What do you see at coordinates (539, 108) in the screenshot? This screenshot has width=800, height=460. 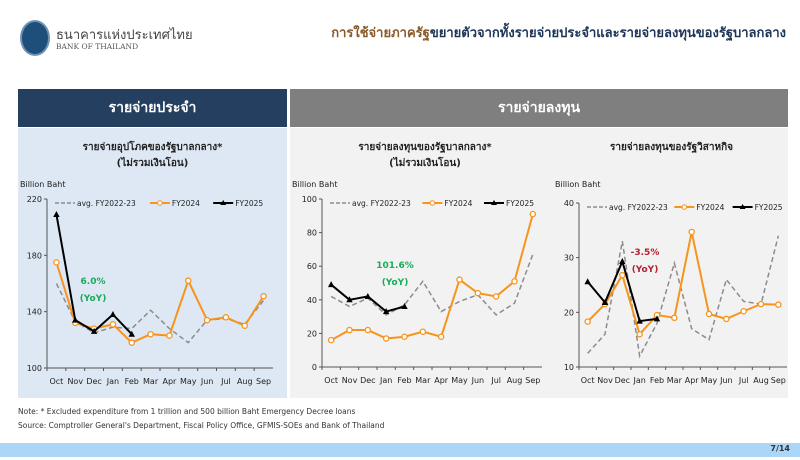 I see `section-header-investment: รายจ่ายลงทุน` at bounding box center [539, 108].